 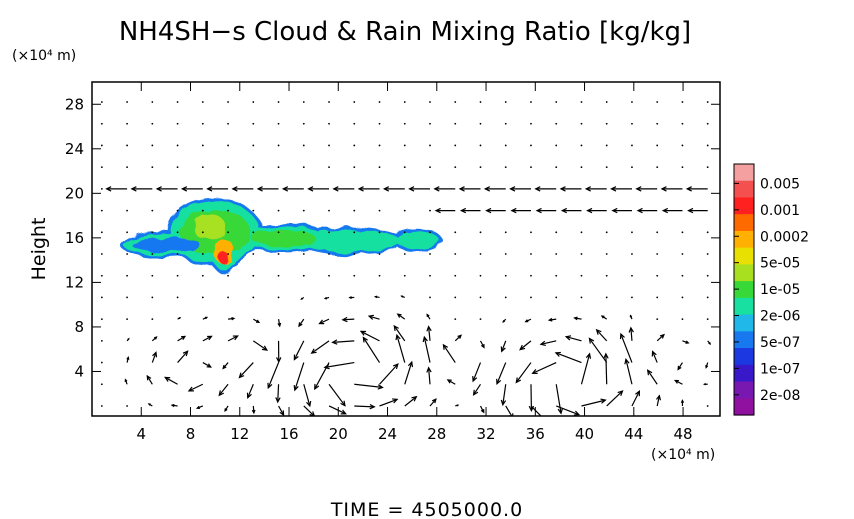 What do you see at coordinates (535, 434) in the screenshot?
I see `x-tick-label: 36` at bounding box center [535, 434].